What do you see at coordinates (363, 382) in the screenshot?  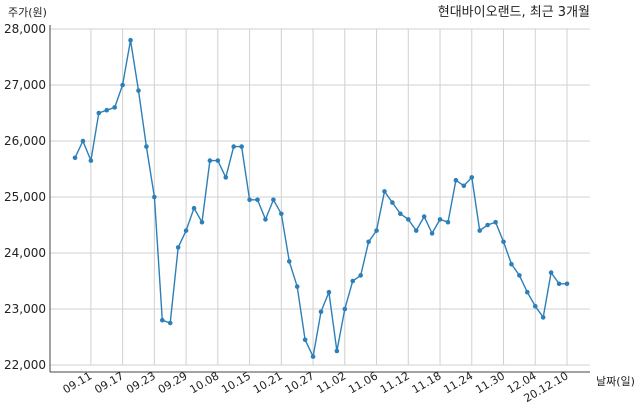 I see `x-tick-label: 11.06` at bounding box center [363, 382].